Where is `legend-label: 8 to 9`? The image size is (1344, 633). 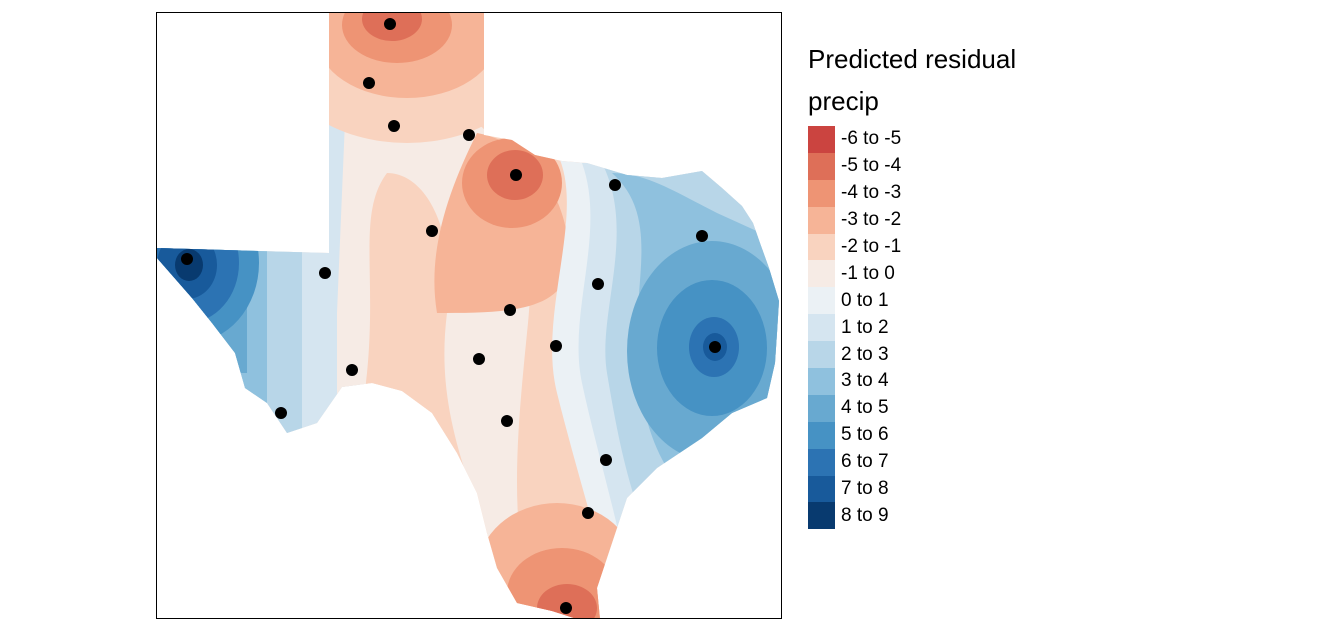 legend-label: 8 to 9 is located at coordinates (865, 515).